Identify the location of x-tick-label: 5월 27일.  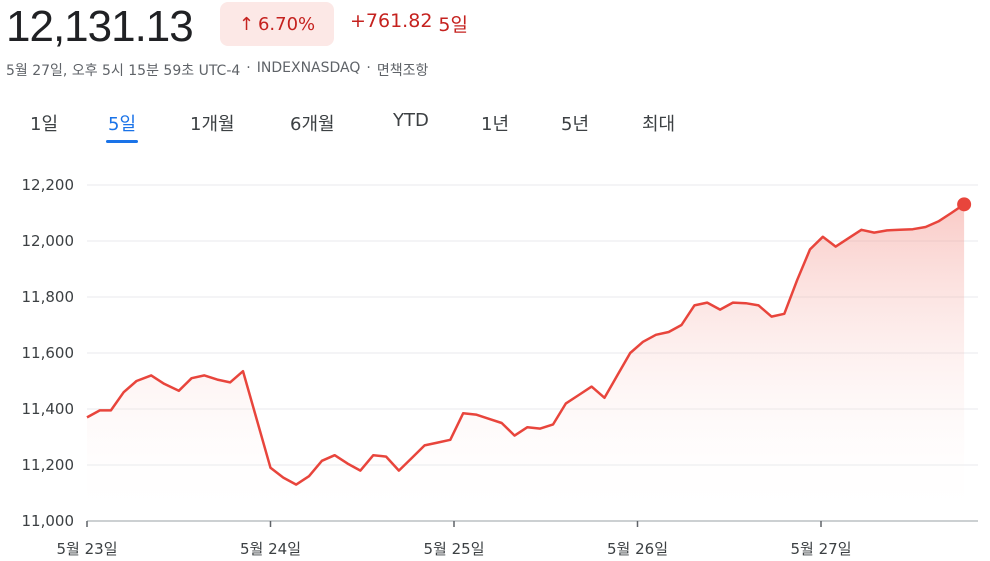
(821, 549).